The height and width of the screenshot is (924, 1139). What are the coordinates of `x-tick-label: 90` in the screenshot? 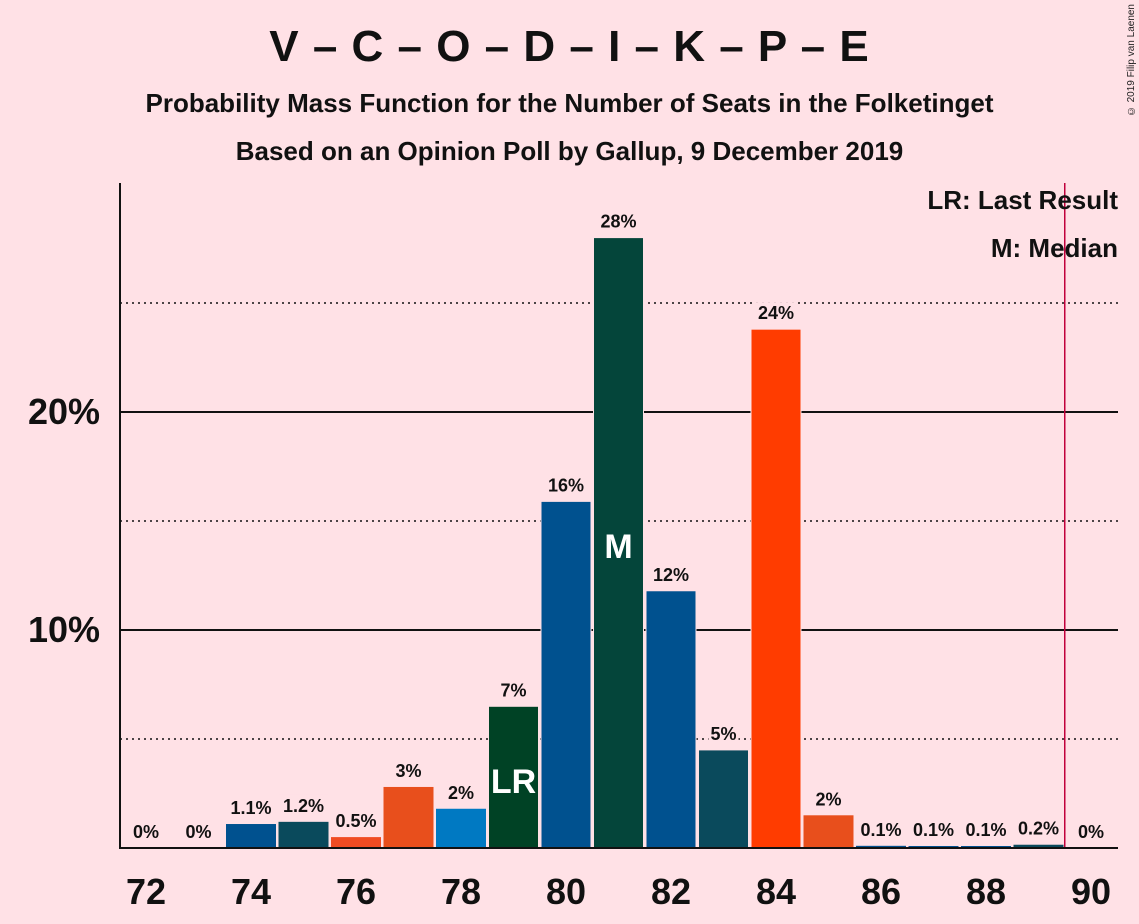 It's located at (1091, 891).